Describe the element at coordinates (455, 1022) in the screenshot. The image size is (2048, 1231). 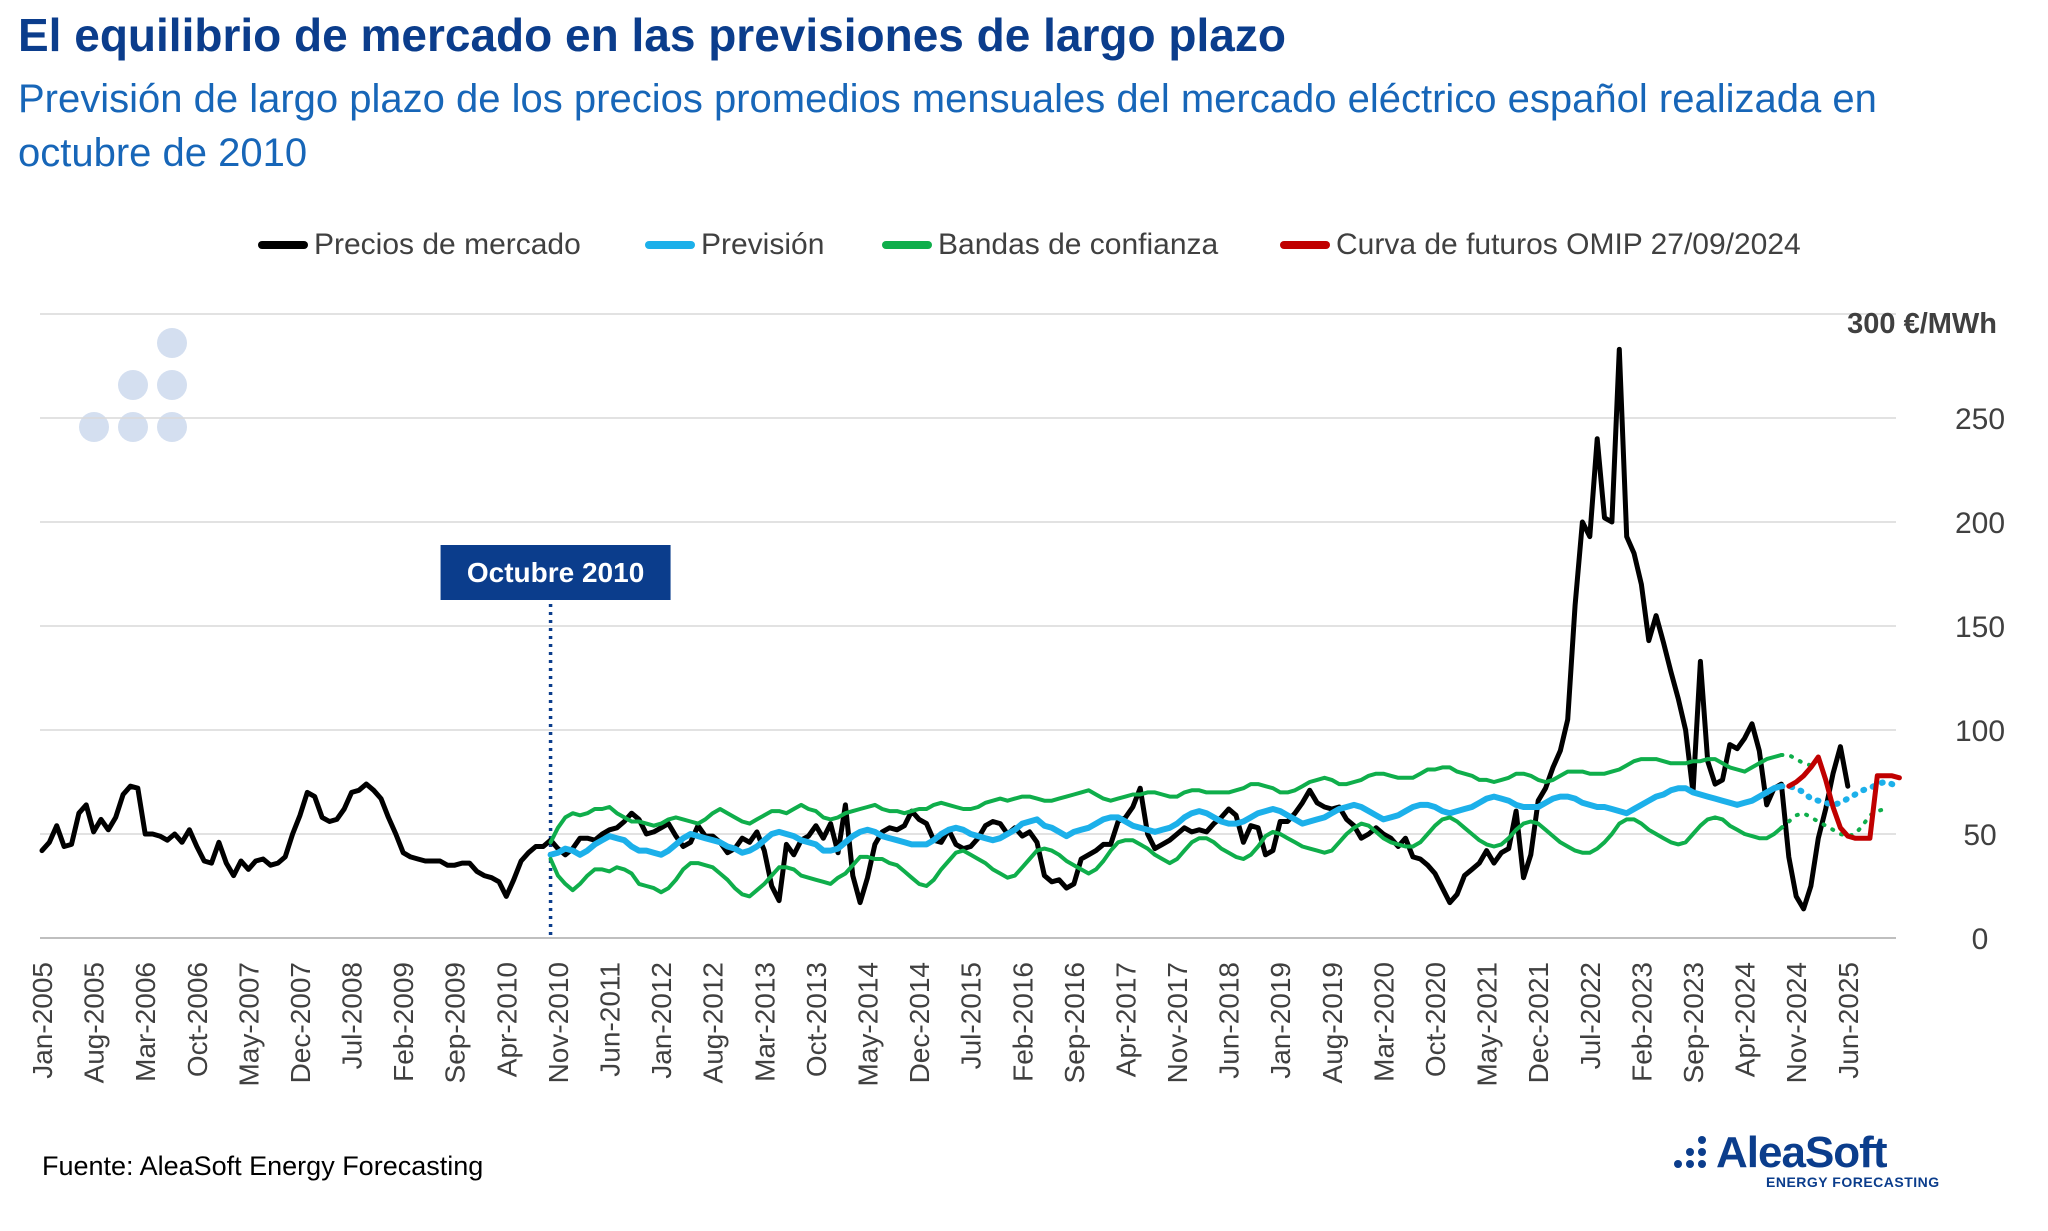
I see `x-tick-label: Sep-2009` at that location.